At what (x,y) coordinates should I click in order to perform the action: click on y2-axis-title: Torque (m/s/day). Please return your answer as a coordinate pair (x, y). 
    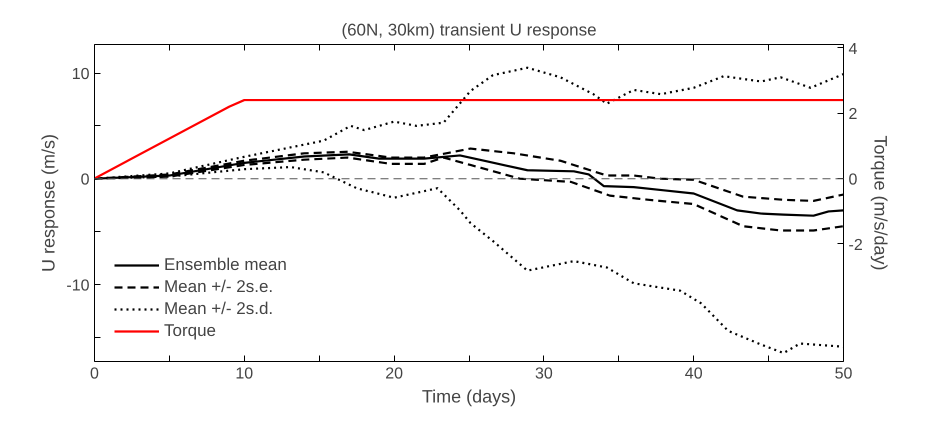
    Looking at the image, I should click on (880, 203).